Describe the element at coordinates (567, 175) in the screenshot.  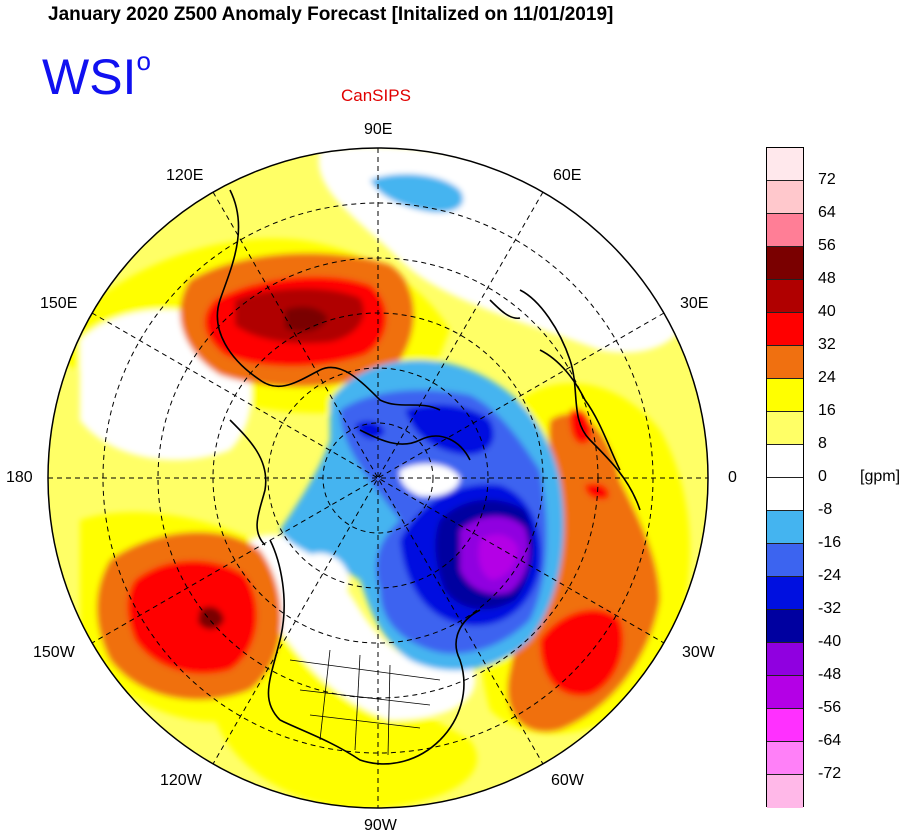
I see `lon-label-upper-right: 60E` at that location.